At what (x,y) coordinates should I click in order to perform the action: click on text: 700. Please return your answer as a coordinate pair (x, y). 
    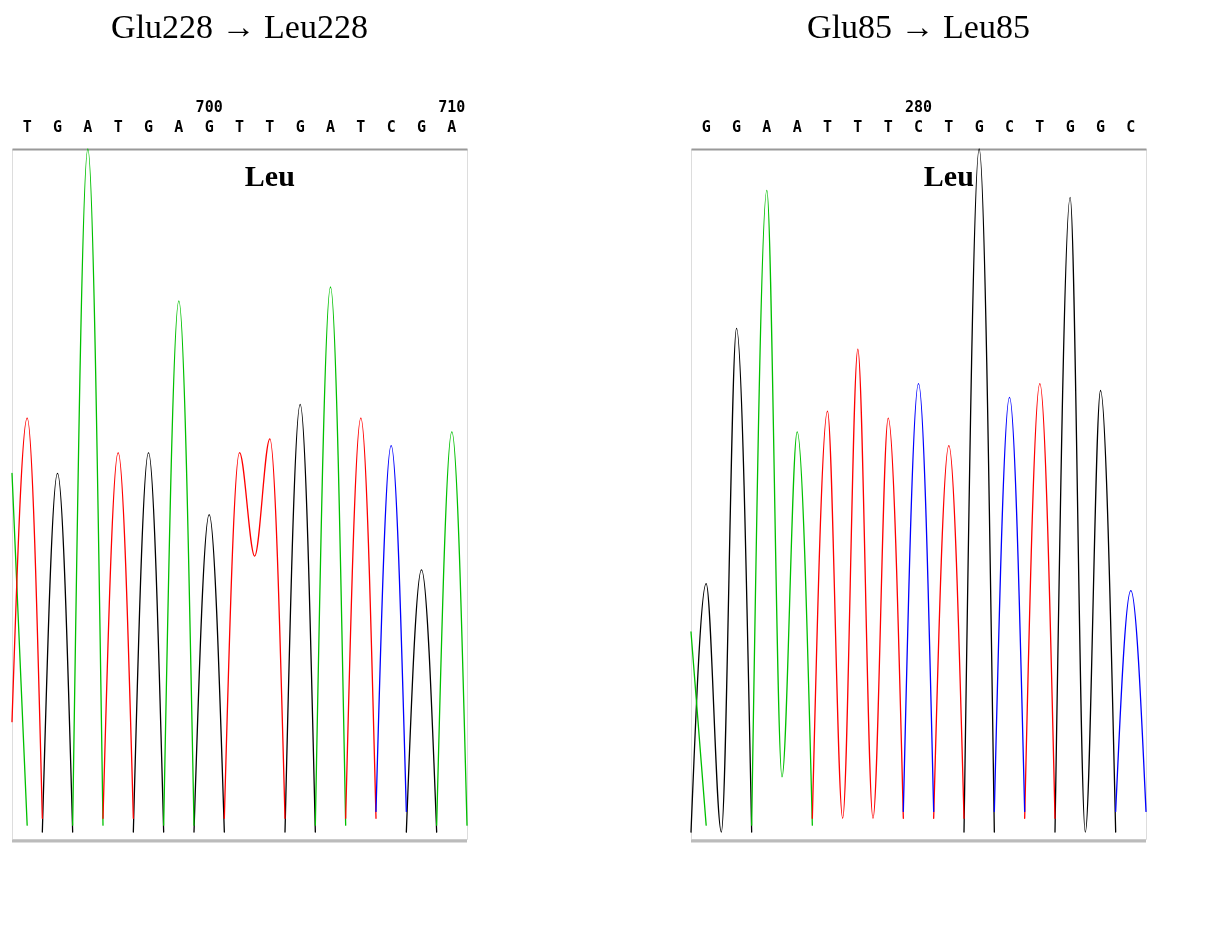
    Looking at the image, I should click on (209, 107).